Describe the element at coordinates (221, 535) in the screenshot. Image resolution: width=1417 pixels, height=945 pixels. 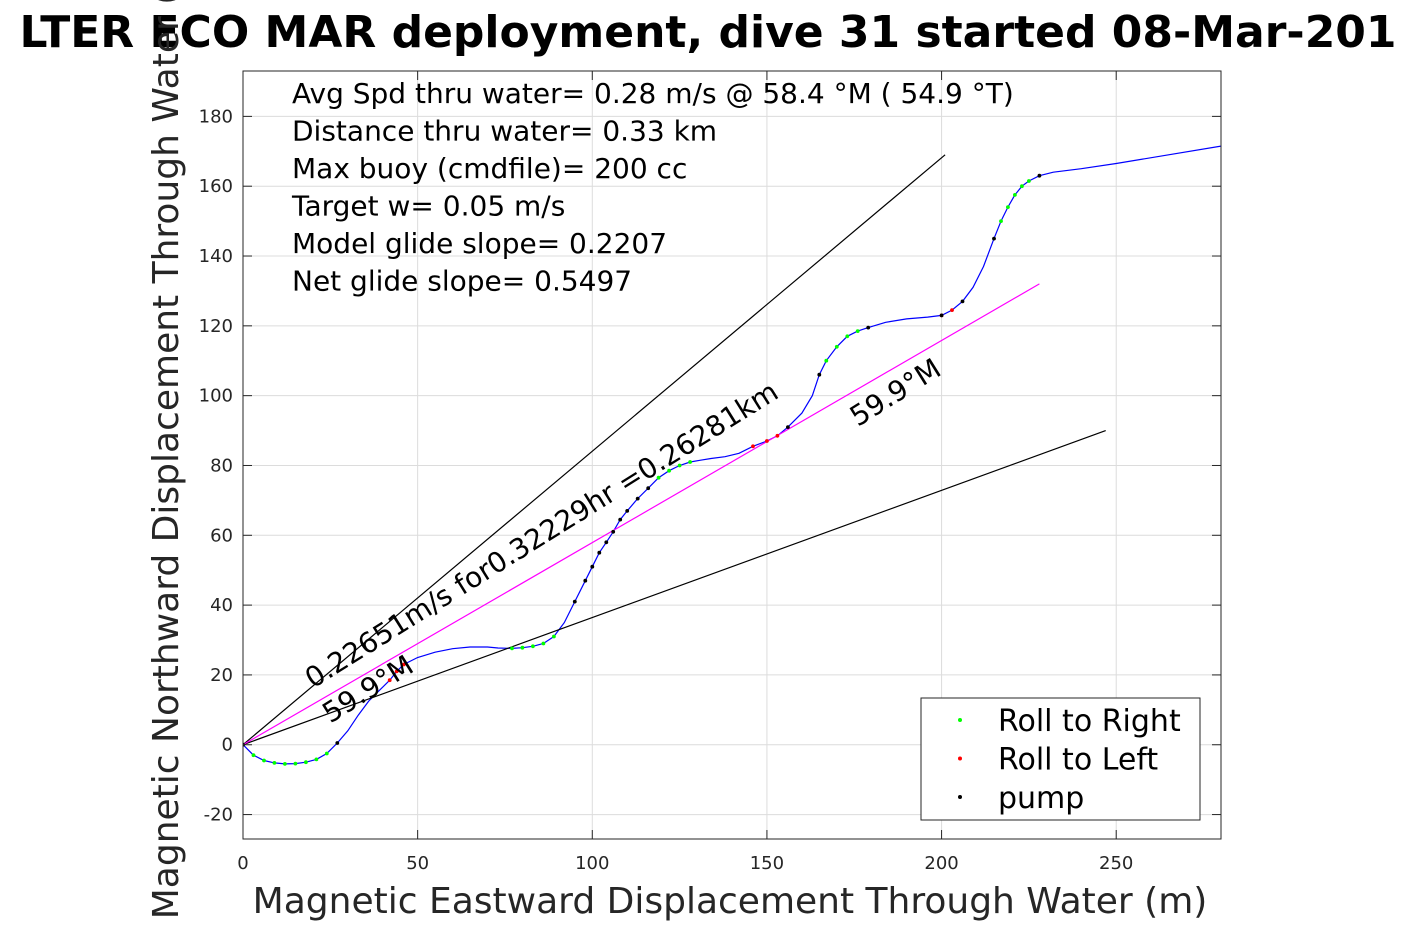
I see `y-tick-label: 60` at that location.